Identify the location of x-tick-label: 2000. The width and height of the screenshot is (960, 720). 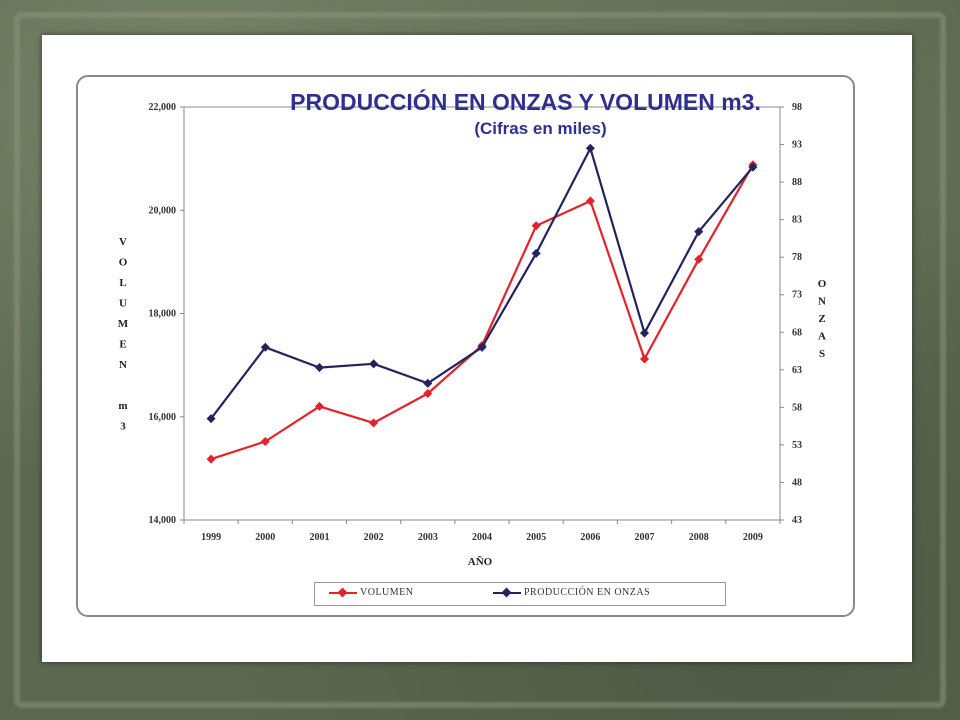
(265, 537).